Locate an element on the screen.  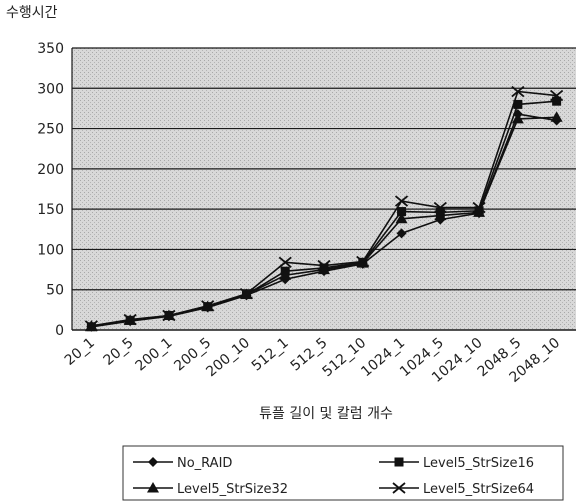
legend-item-level5-strsize16: Level5_StrSize16 is located at coordinates (456, 463).